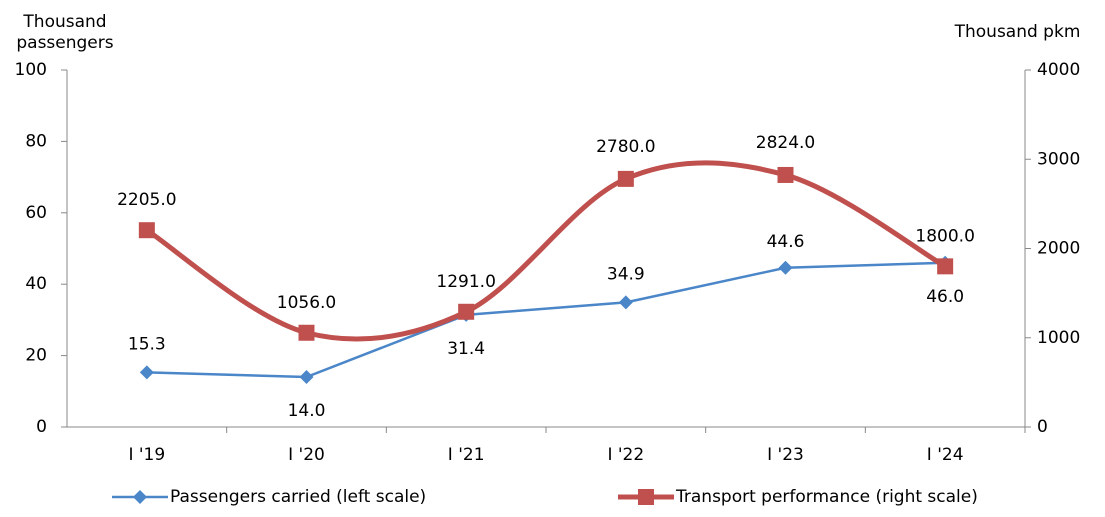  What do you see at coordinates (306, 303) in the screenshot?
I see `data-label: 1056.0` at bounding box center [306, 303].